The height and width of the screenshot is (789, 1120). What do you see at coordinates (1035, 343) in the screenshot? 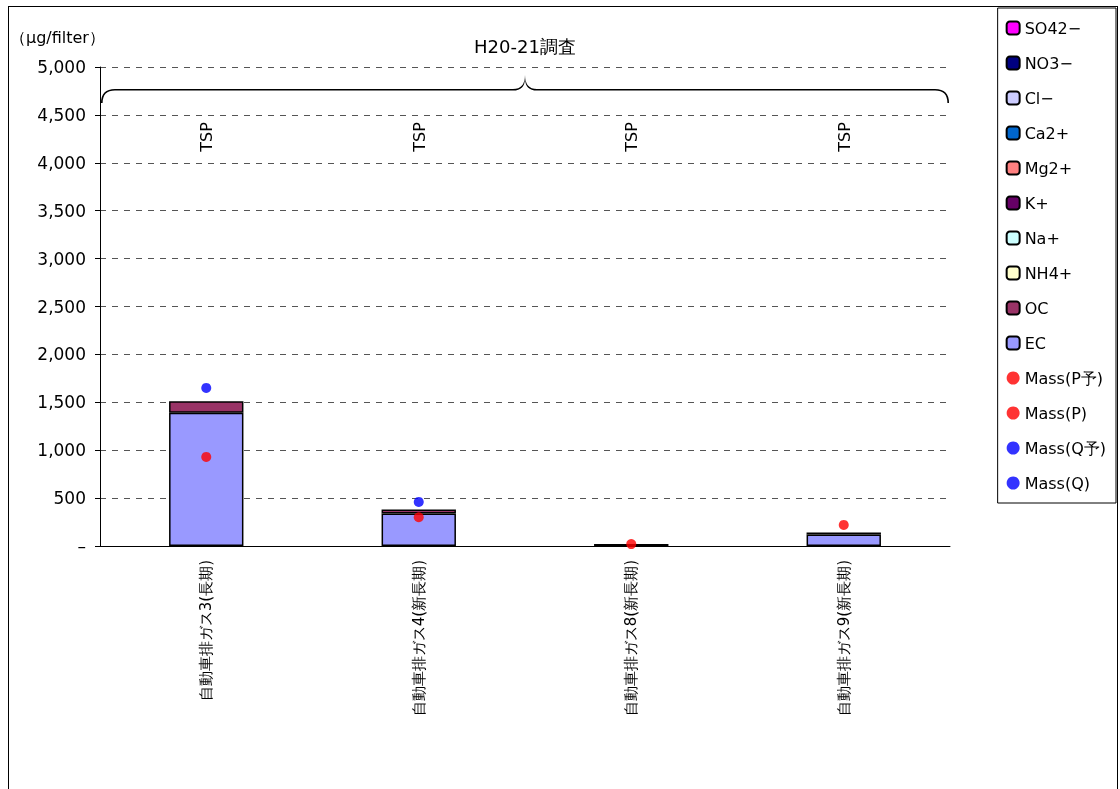
I see `legend-label: EC` at bounding box center [1035, 343].